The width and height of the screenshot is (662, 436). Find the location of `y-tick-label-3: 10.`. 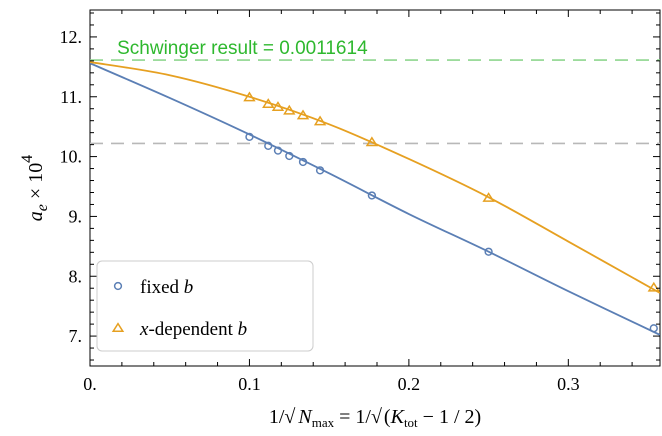

y-tick-label-3: 10. is located at coordinates (71, 157).